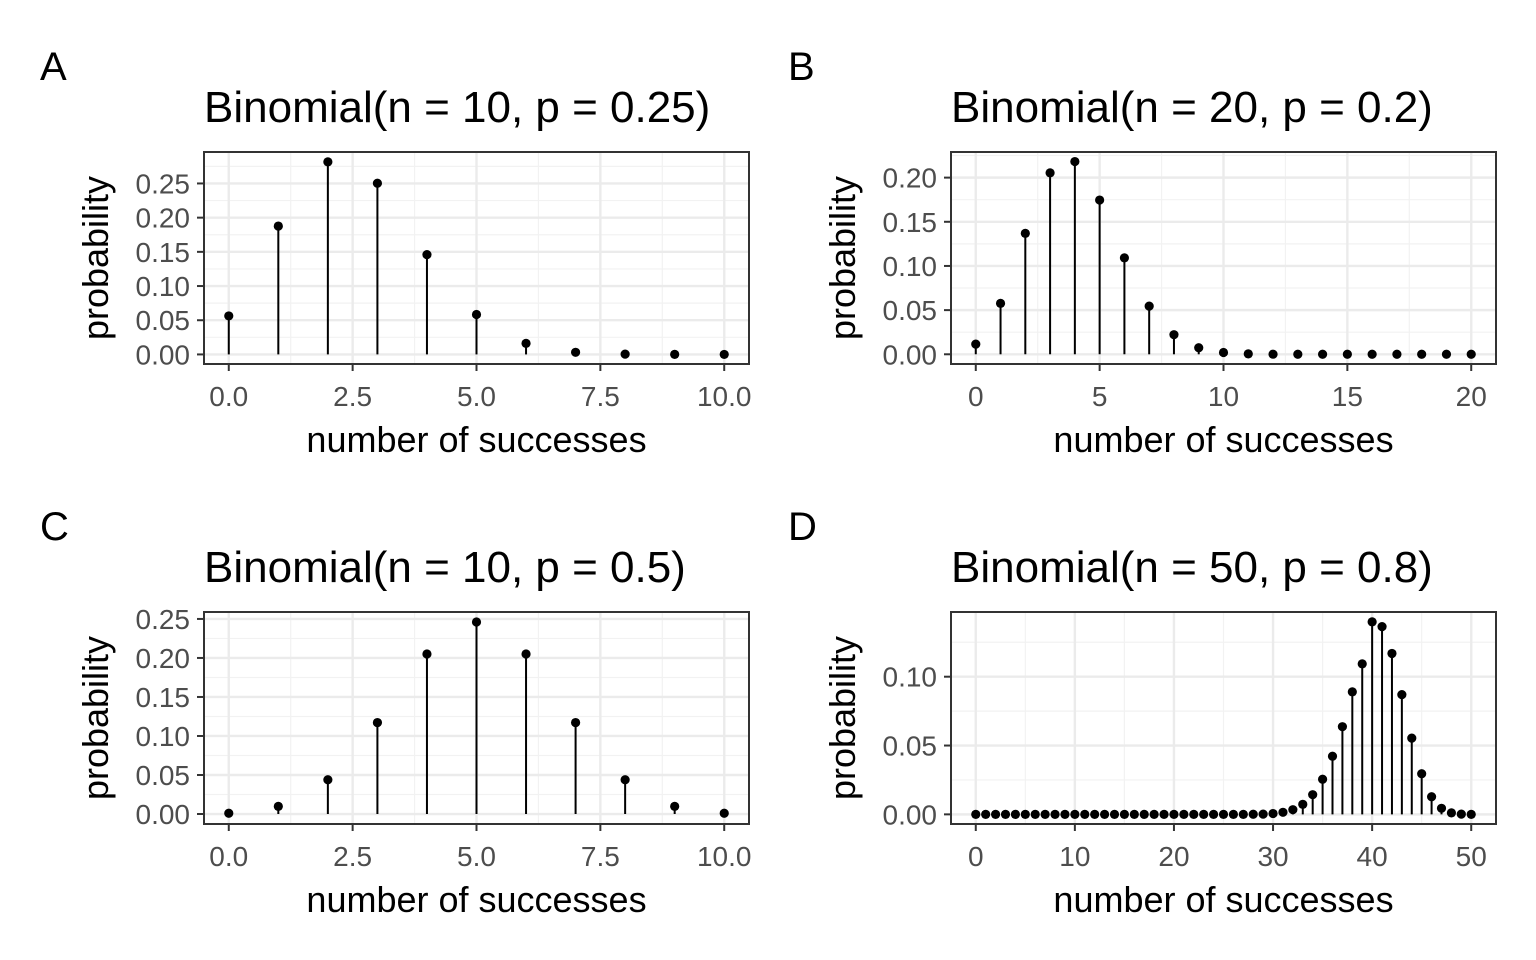  Describe the element at coordinates (842, 718) in the screenshot. I see `y-axis-title: probability` at that location.